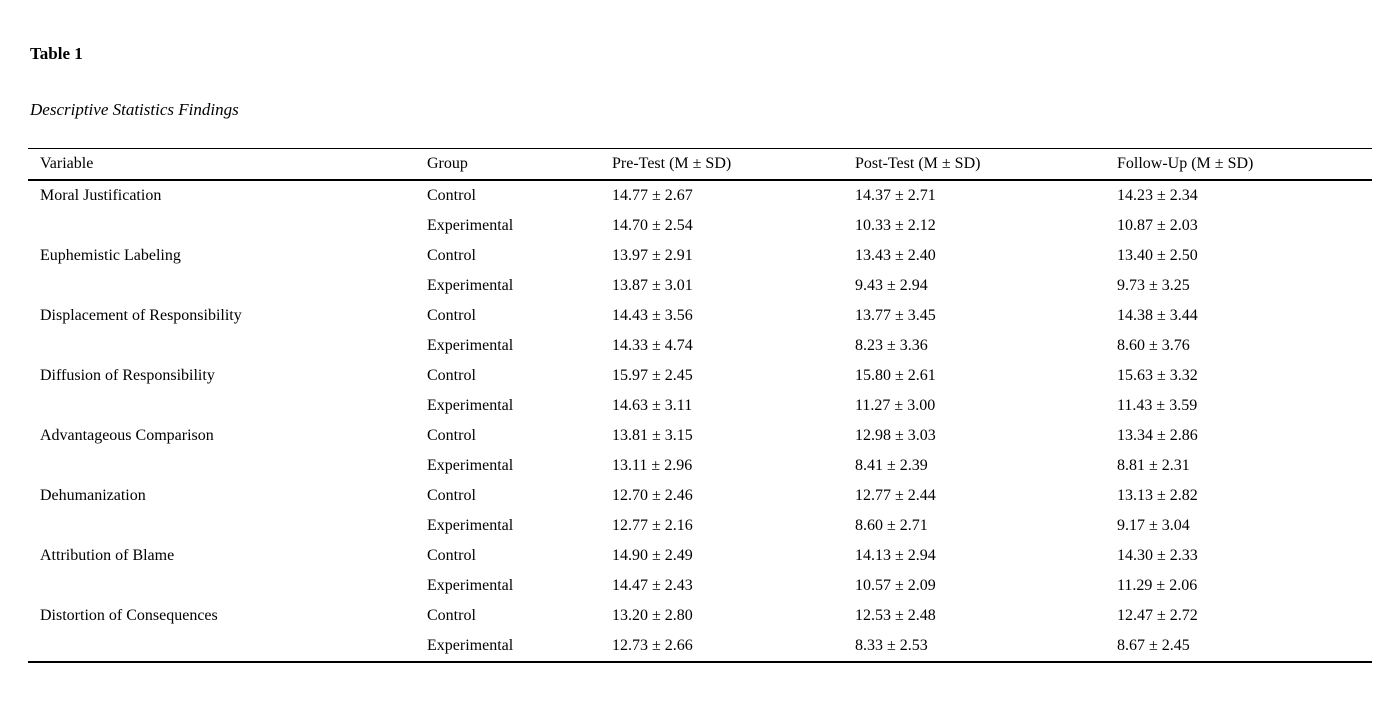 The image size is (1380, 724). Describe the element at coordinates (1185, 163) in the screenshot. I see `column-header-followup: Follow-Up (M ± SD)` at that location.